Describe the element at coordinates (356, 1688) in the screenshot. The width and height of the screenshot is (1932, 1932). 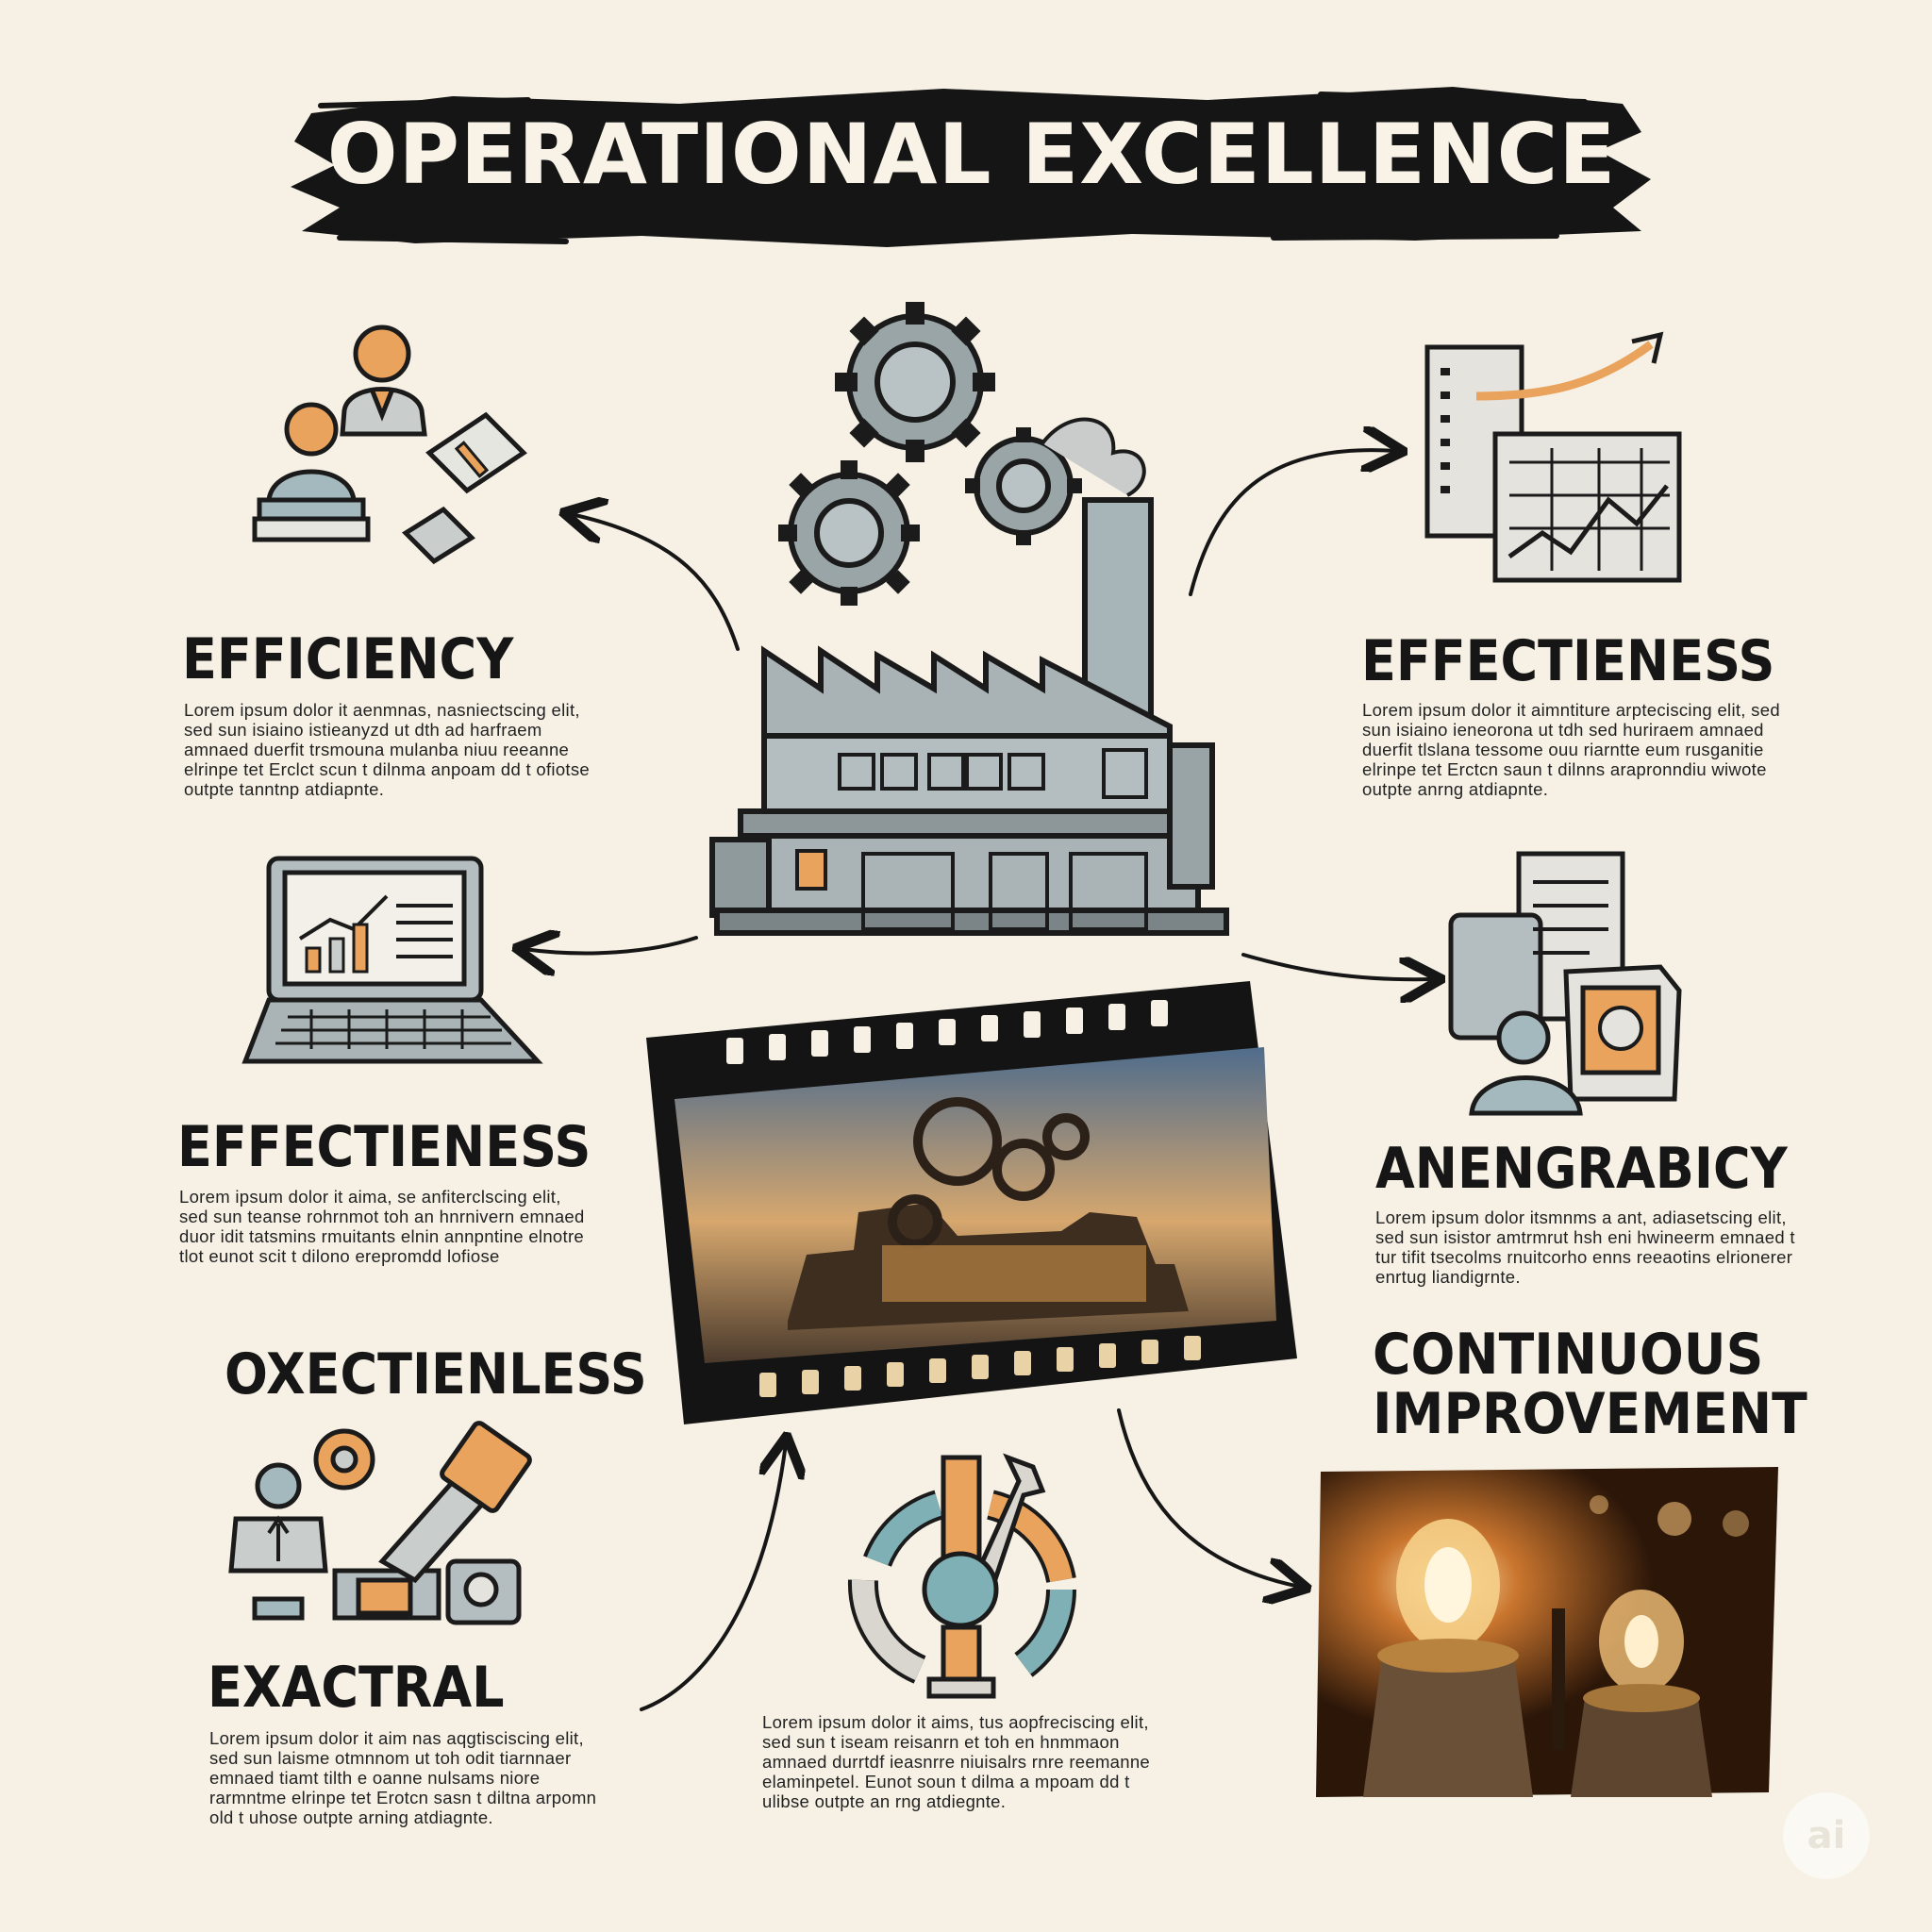
I see `heading-exactral: EXACTRAL` at that location.